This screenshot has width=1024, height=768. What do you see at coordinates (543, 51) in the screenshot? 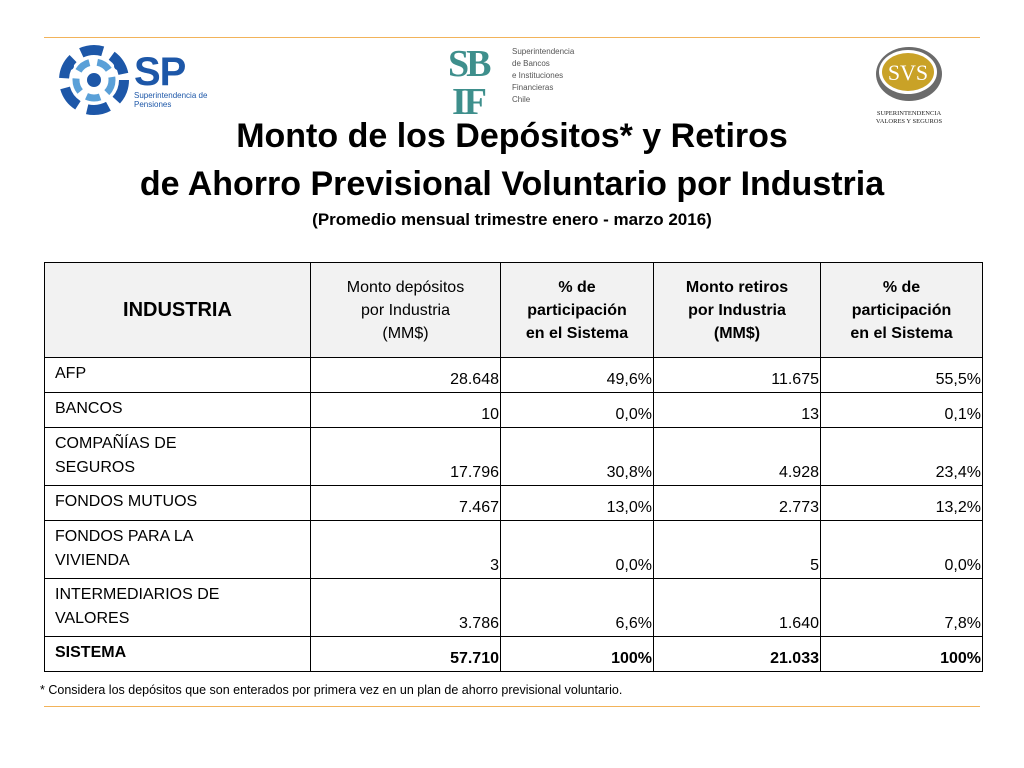
I see `sbif-line: Superintendencia` at bounding box center [543, 51].